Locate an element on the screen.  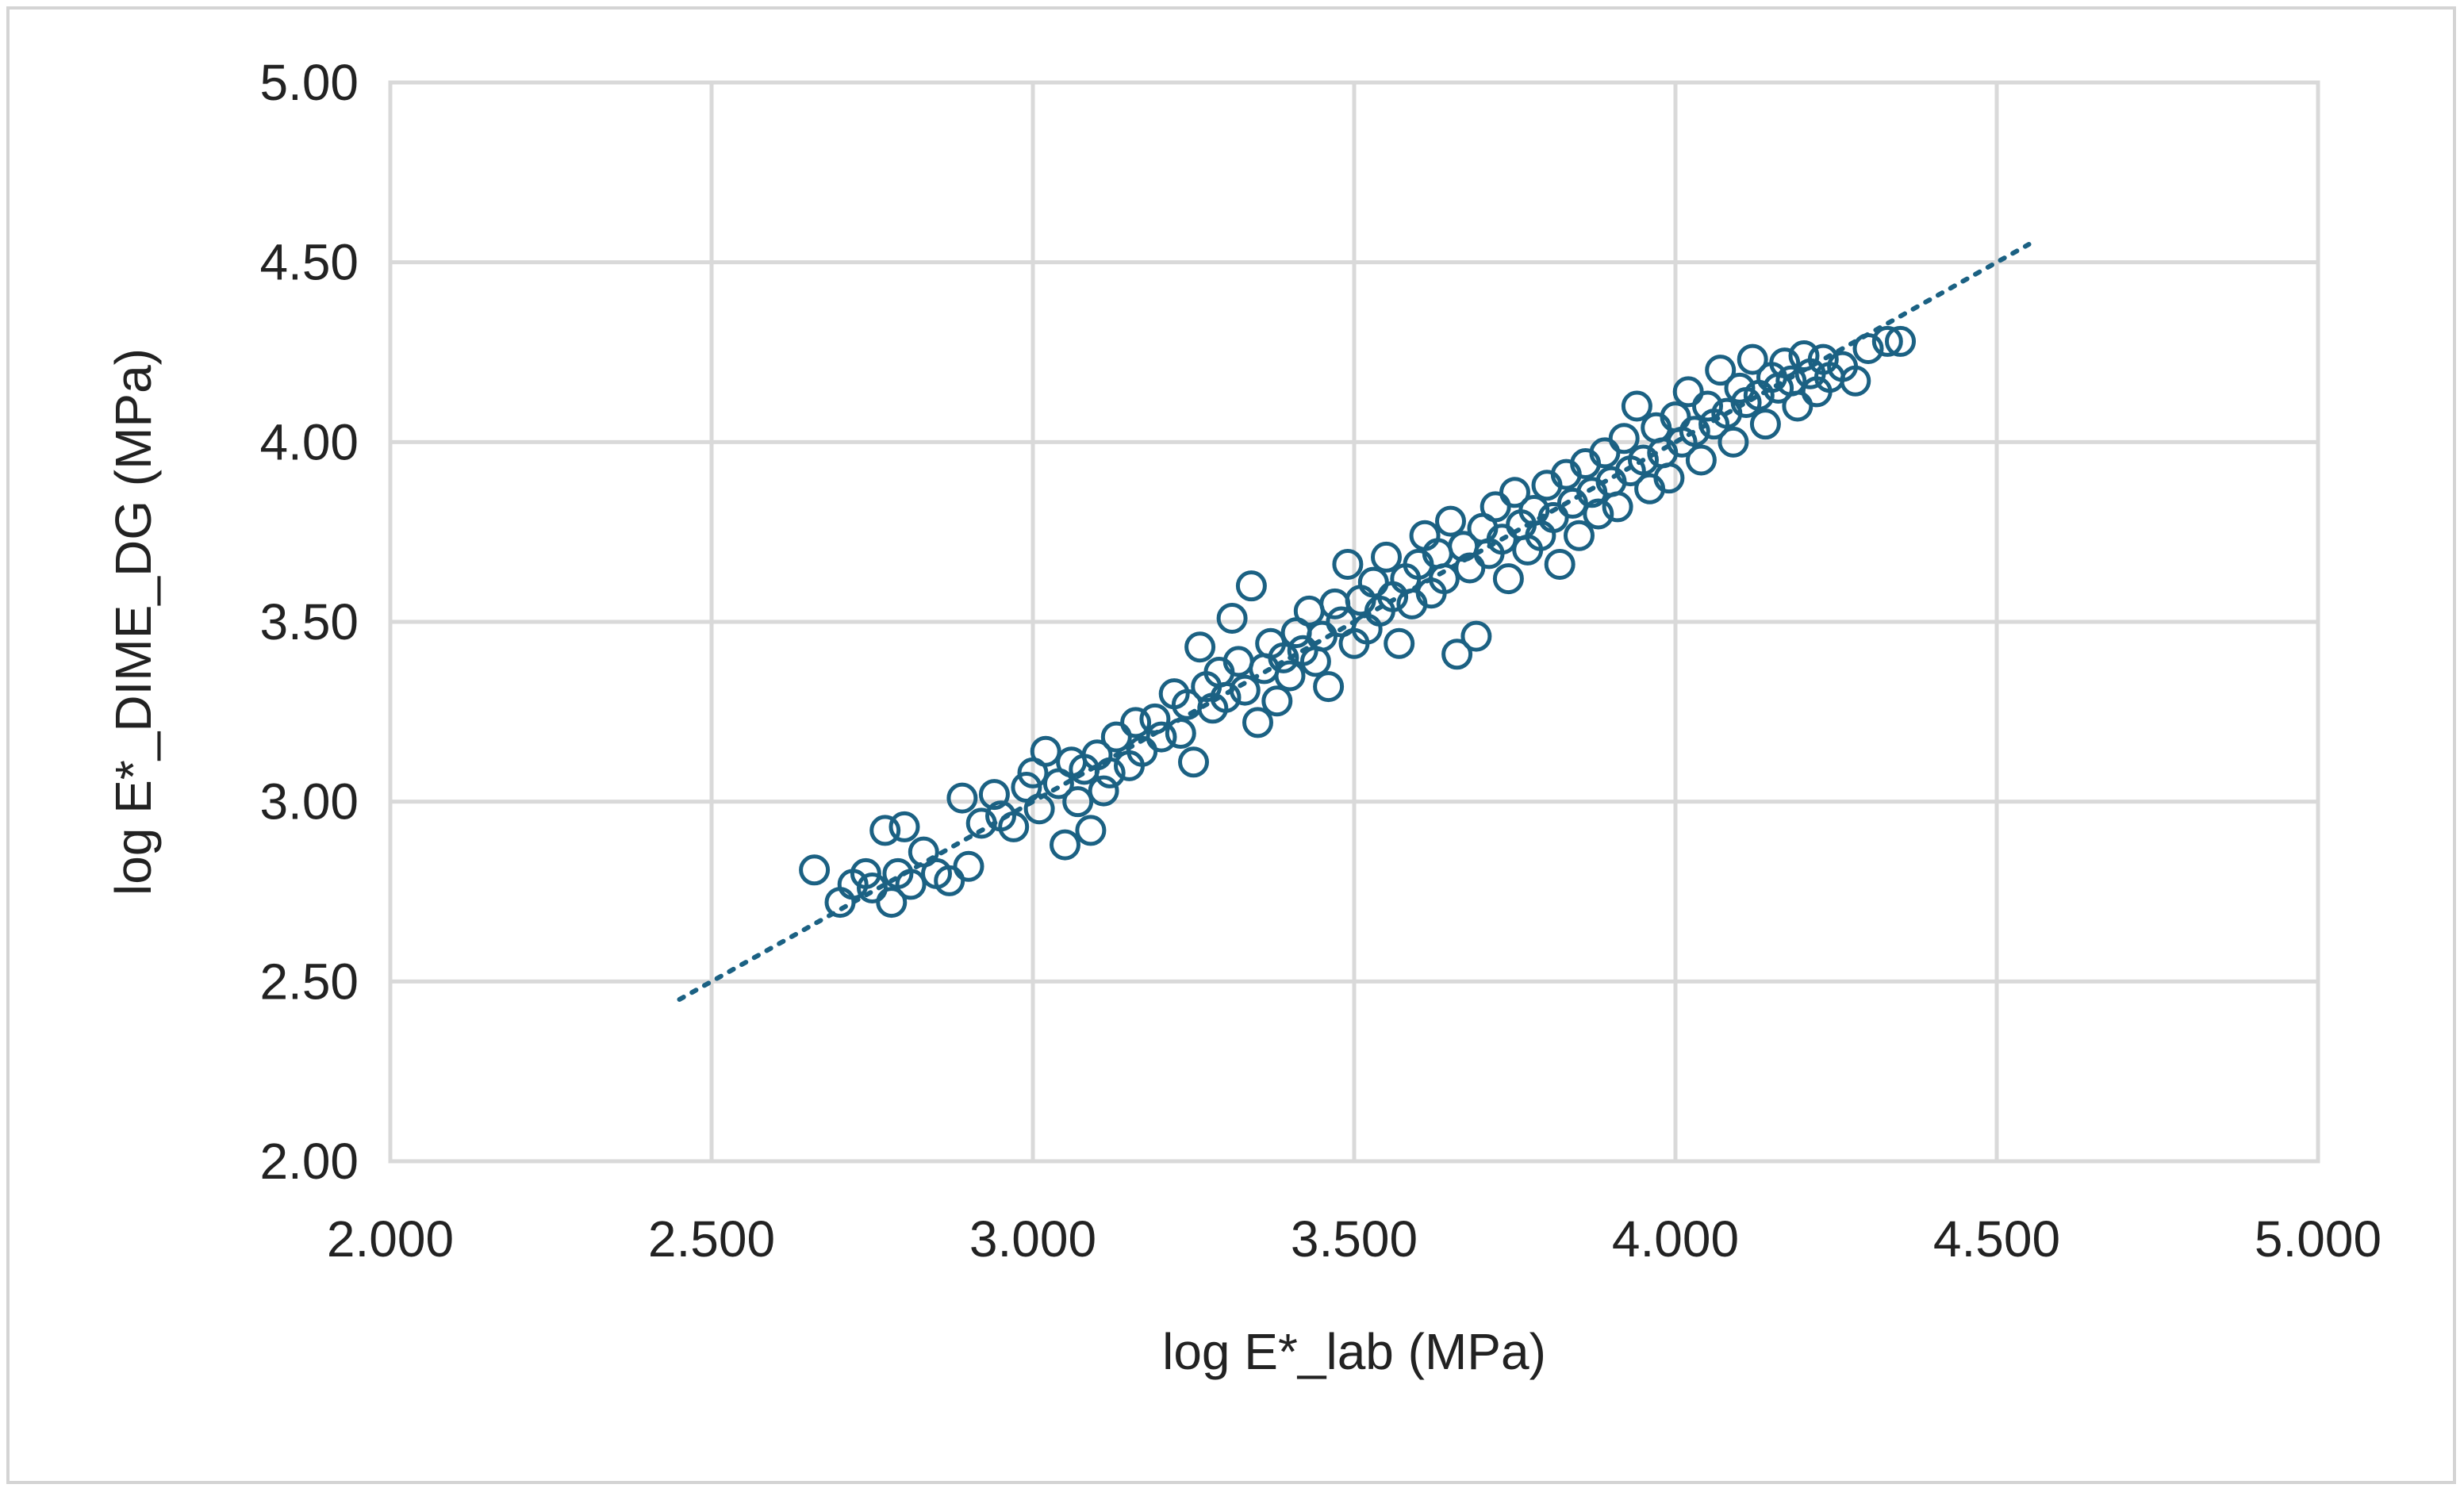
y-axis-ticks: 2.00 2.50 3.00 3.50 4.00 4.50 5.00 is located at coordinates (309, 622).